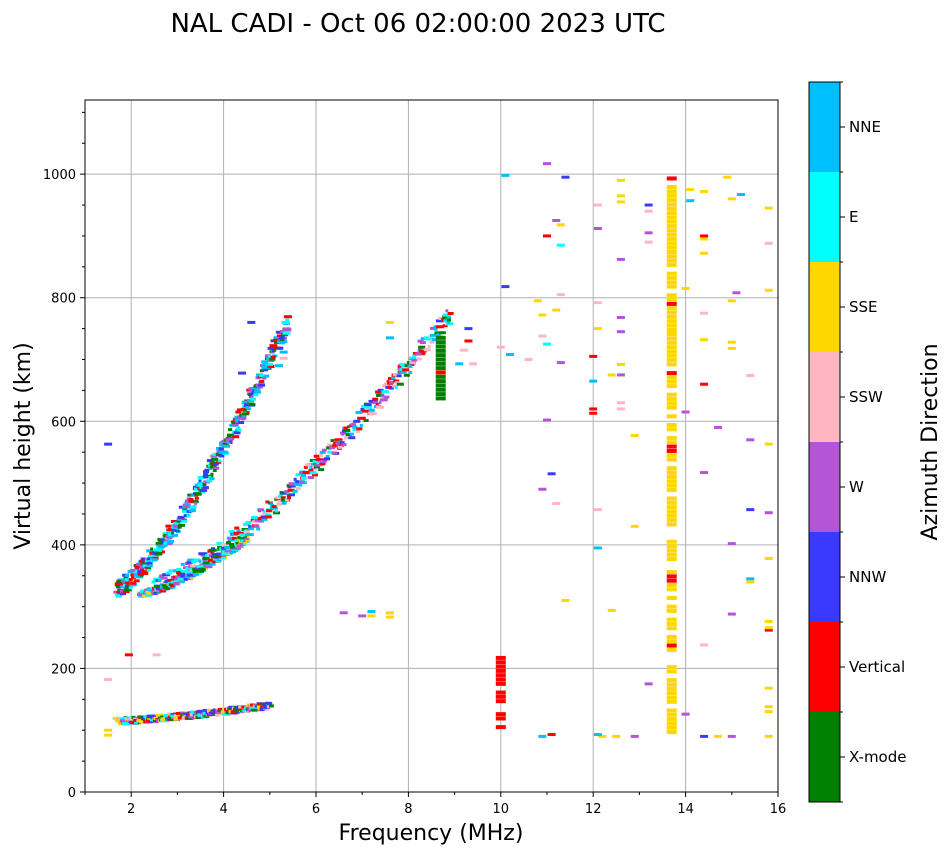 The width and height of the screenshot is (951, 856). Describe the element at coordinates (72, 793) in the screenshot. I see `y-tick-label: 0` at that location.